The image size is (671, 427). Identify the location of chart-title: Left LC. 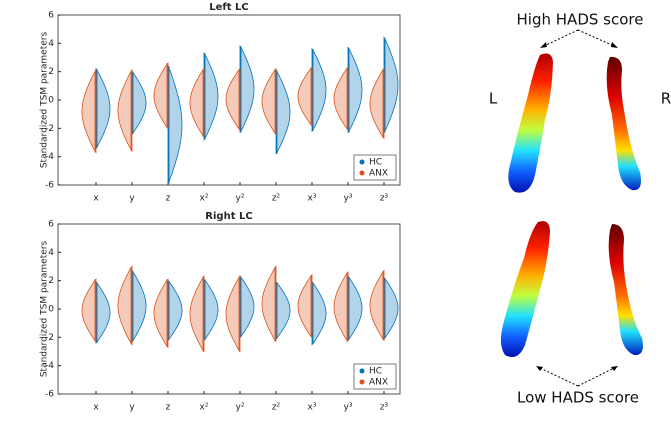
(228, 7).